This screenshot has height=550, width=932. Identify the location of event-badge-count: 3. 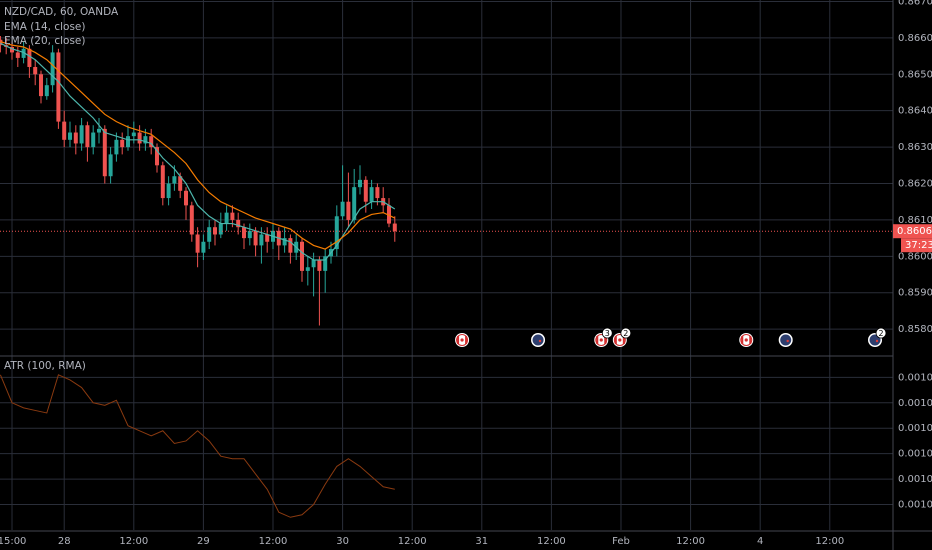
(607, 333).